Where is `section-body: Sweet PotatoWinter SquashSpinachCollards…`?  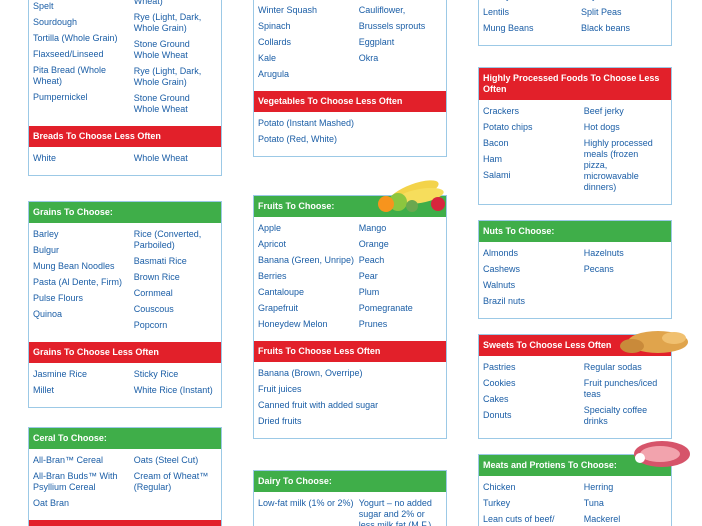 section-body: Sweet PotatoWinter SquashSpinachCollards… is located at coordinates (350, 45).